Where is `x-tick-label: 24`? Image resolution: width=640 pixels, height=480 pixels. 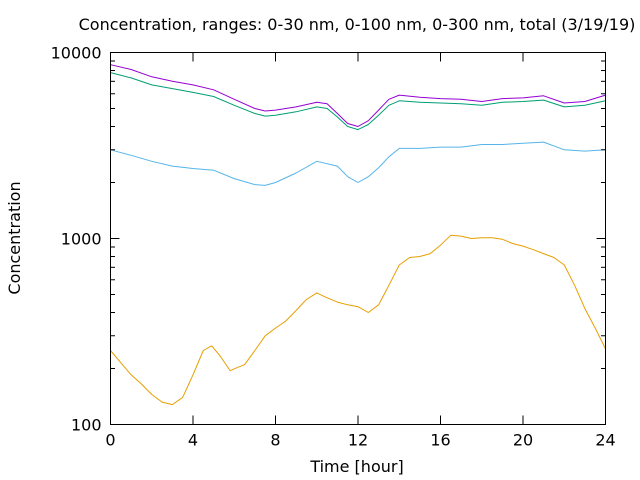 x-tick-label: 24 is located at coordinates (605, 440).